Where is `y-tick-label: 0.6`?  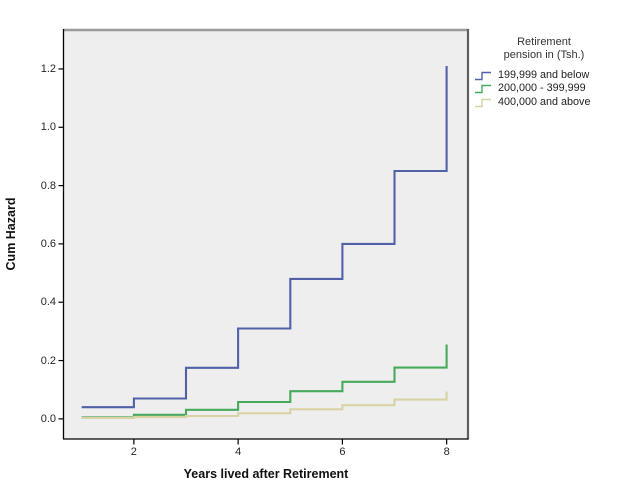 y-tick-label: 0.6 is located at coordinates (48, 243).